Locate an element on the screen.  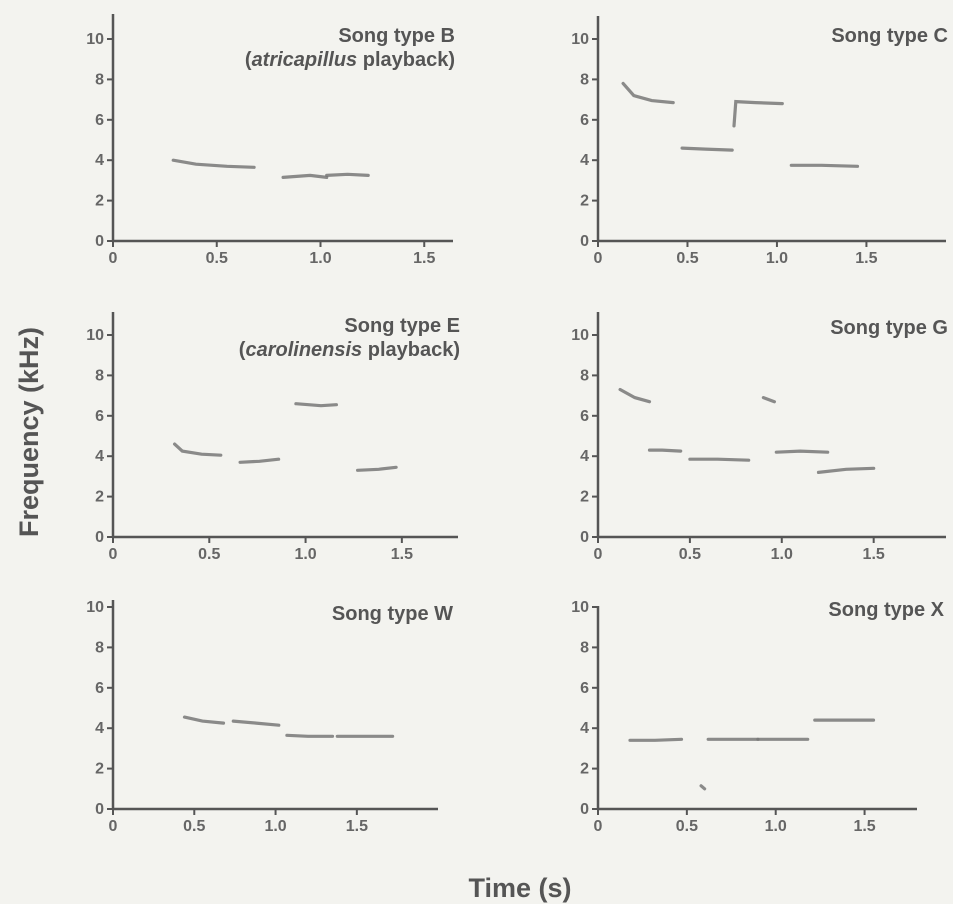
panel-title-segment: Song type E is located at coordinates (402, 326).